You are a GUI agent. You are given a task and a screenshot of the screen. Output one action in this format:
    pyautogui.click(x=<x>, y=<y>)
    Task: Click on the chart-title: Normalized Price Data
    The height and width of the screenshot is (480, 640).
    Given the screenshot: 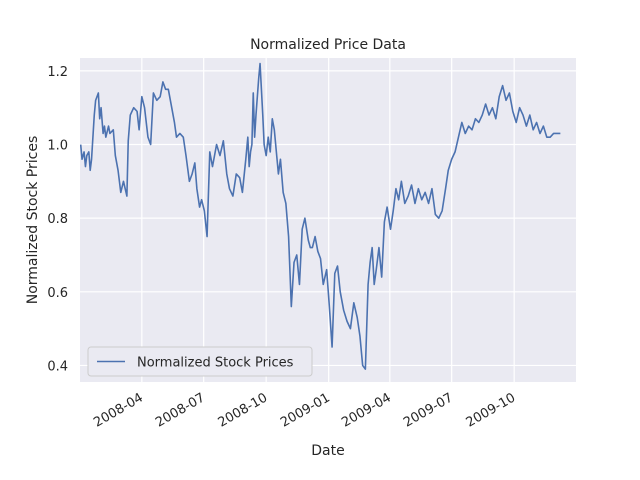 What is the action you would take?
    pyautogui.click(x=328, y=45)
    